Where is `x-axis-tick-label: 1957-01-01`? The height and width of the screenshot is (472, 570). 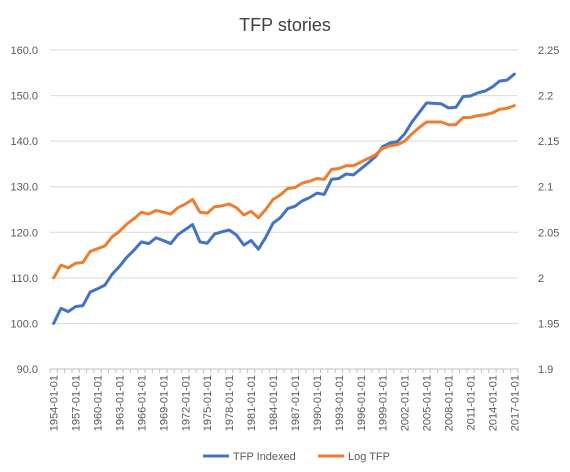
x-axis-tick-label: 1957-01-01 is located at coordinates (77, 403).